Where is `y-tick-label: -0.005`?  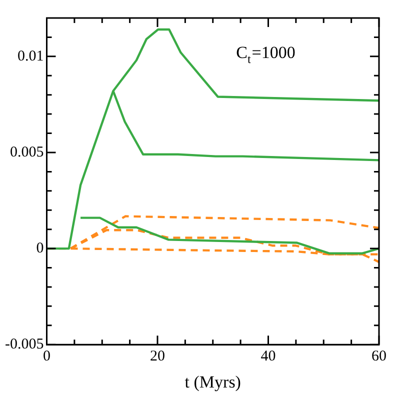 y-tick-label: -0.005 is located at coordinates (24, 344).